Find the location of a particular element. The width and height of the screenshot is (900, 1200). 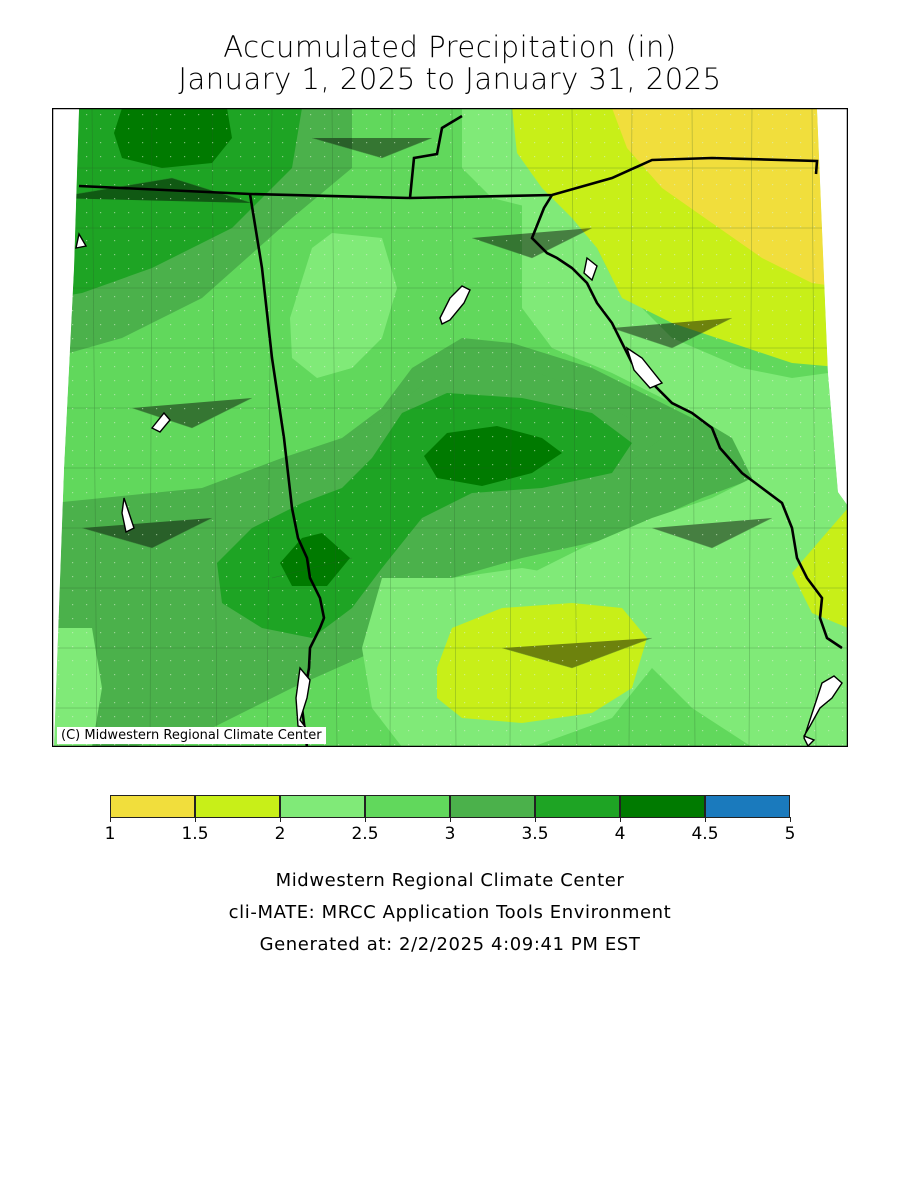

legend-swatch-2-2.5 is located at coordinates (322, 806).